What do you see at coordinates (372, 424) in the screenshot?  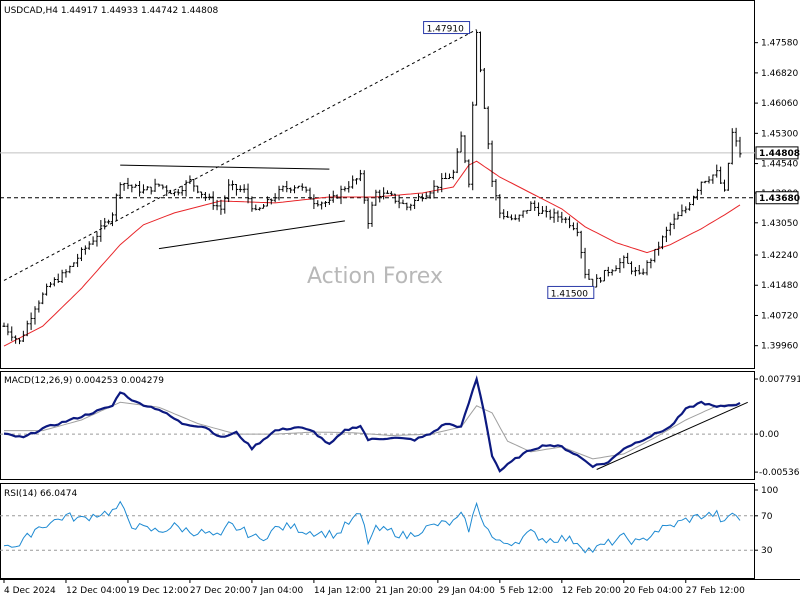 I see `macd-line` at bounding box center [372, 424].